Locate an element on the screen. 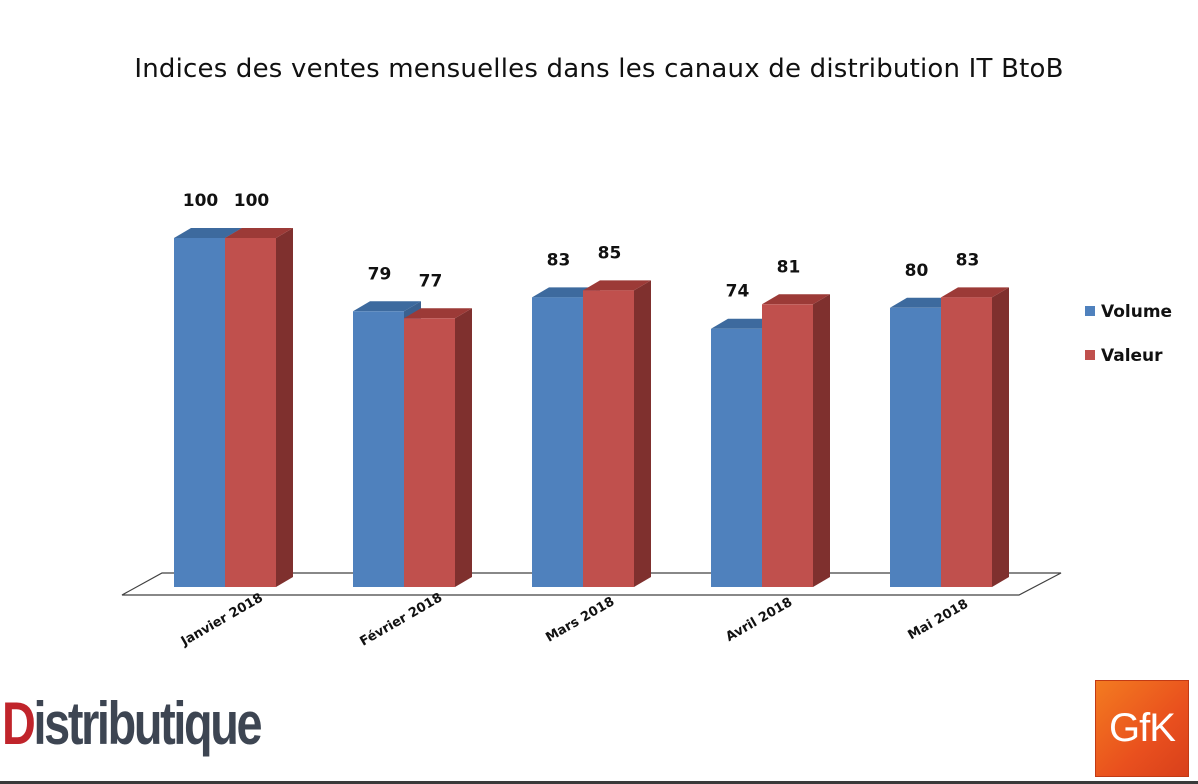 Image resolution: width=1198 pixels, height=784 pixels. legend-swatch-volume is located at coordinates (1090, 311).